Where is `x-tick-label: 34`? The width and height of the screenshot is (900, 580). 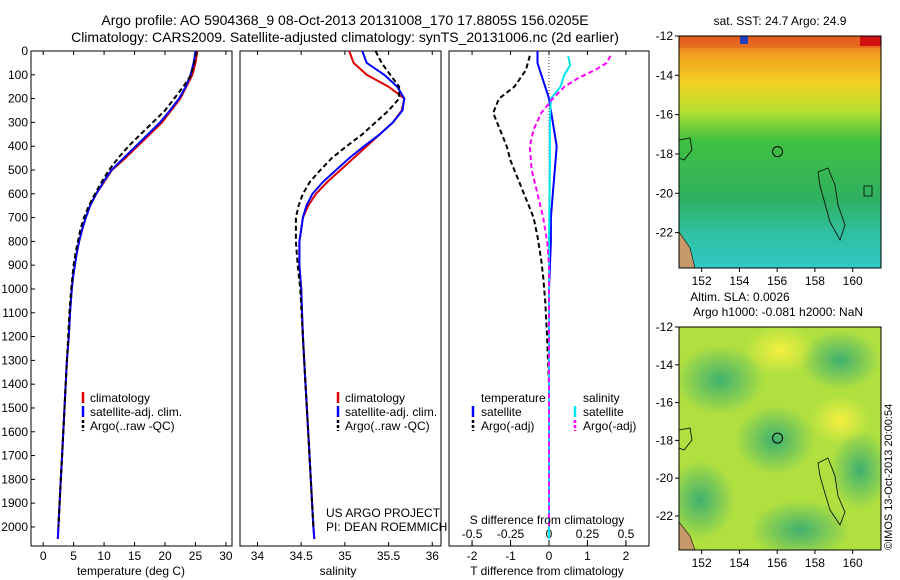 x-tick-label: 34 is located at coordinates (258, 556).